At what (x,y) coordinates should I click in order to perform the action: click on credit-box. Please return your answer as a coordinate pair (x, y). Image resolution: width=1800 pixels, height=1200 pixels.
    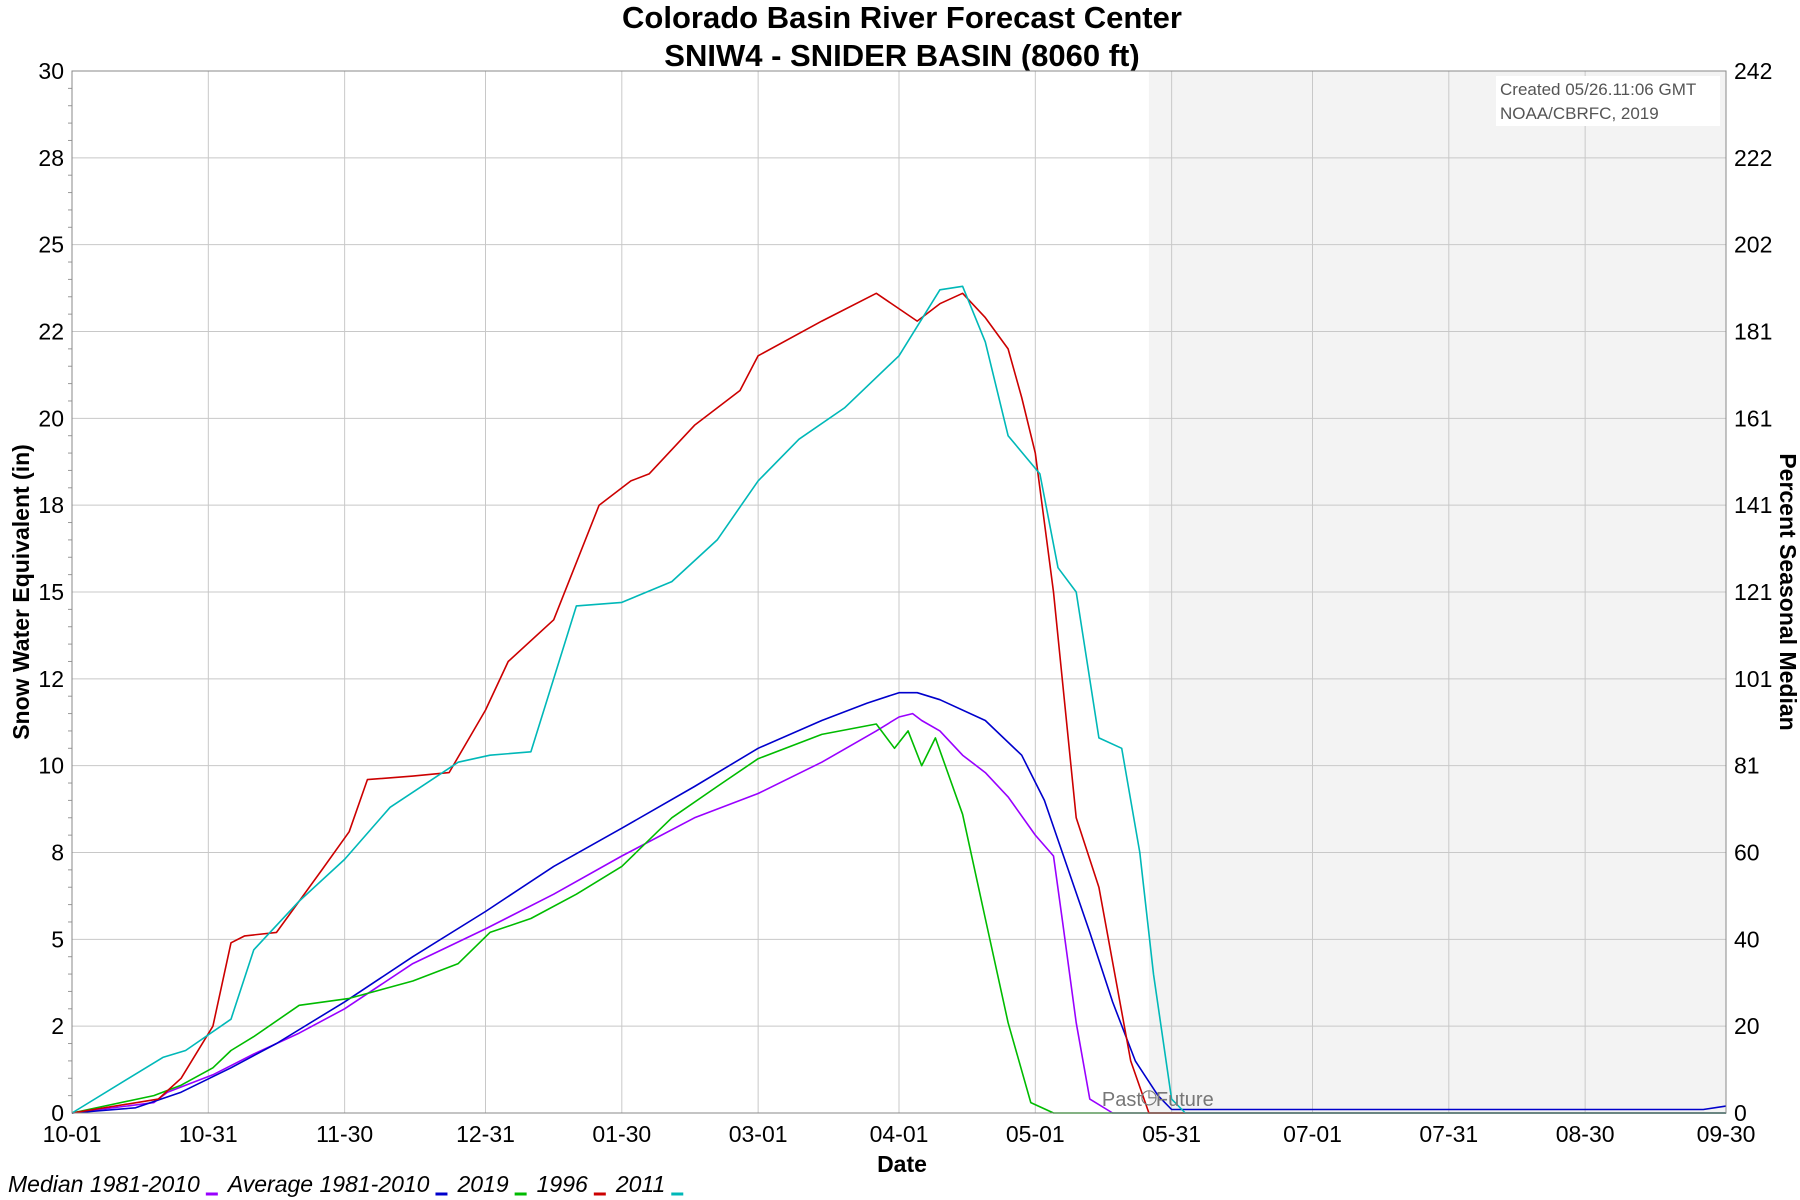
    Looking at the image, I should click on (1608, 101).